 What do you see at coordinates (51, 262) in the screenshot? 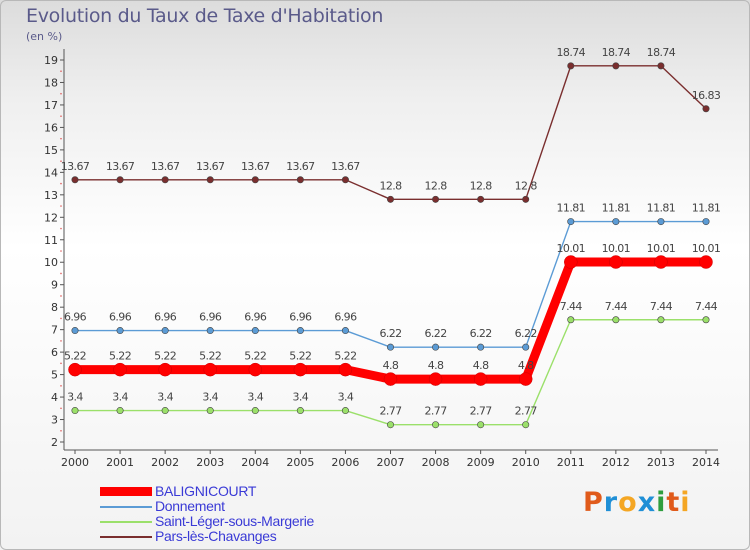
I see `y-tick-label: 10` at bounding box center [51, 262].